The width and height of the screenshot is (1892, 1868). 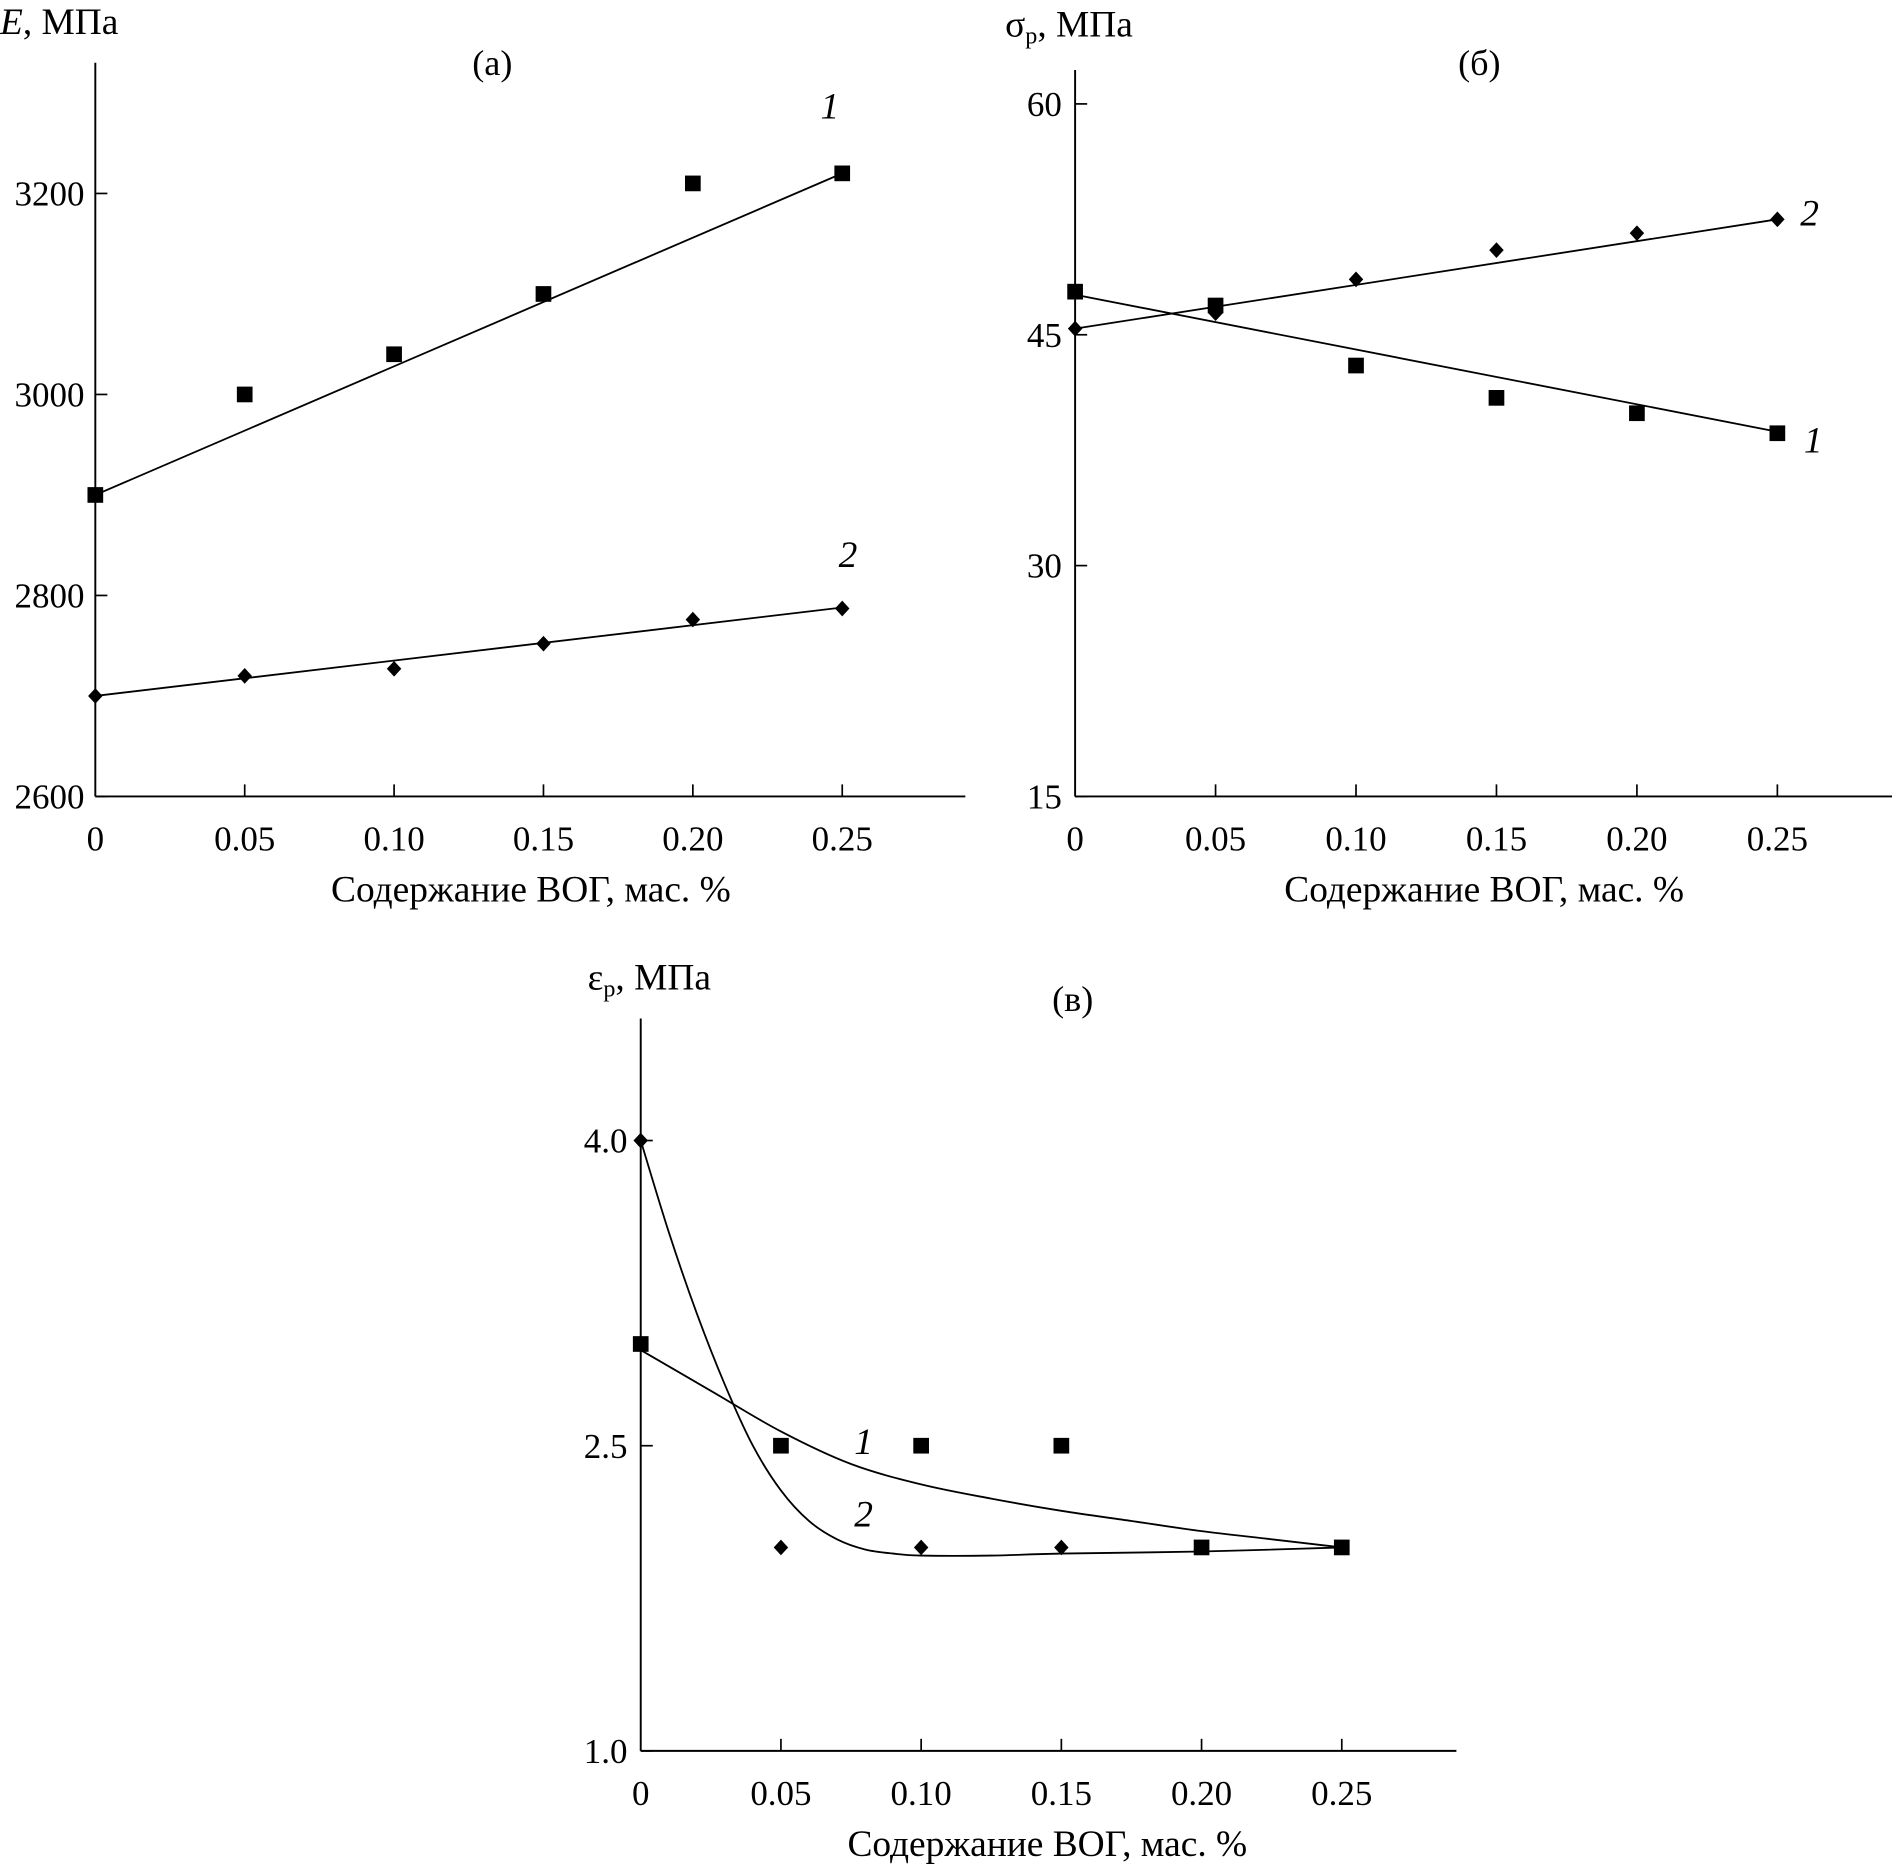 I want to click on y-tick-label: 2.5, so click(x=606, y=1446).